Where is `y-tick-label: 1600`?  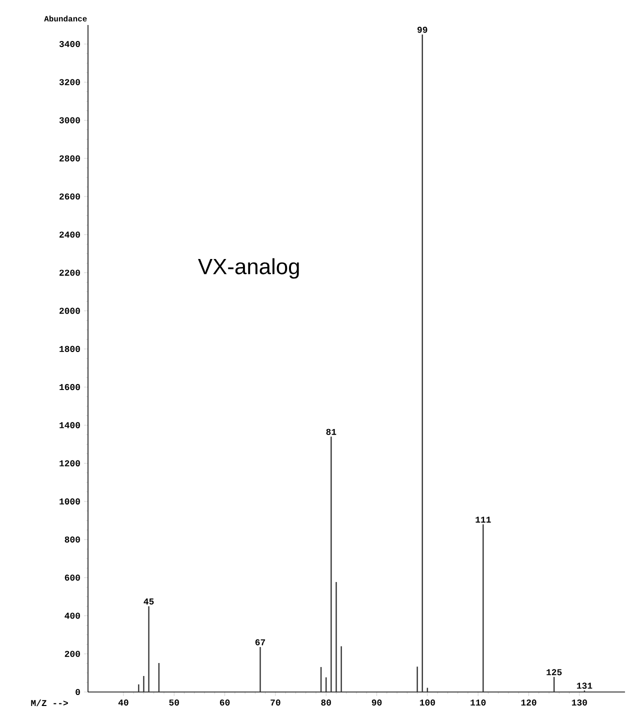 y-tick-label: 1600 is located at coordinates (70, 387).